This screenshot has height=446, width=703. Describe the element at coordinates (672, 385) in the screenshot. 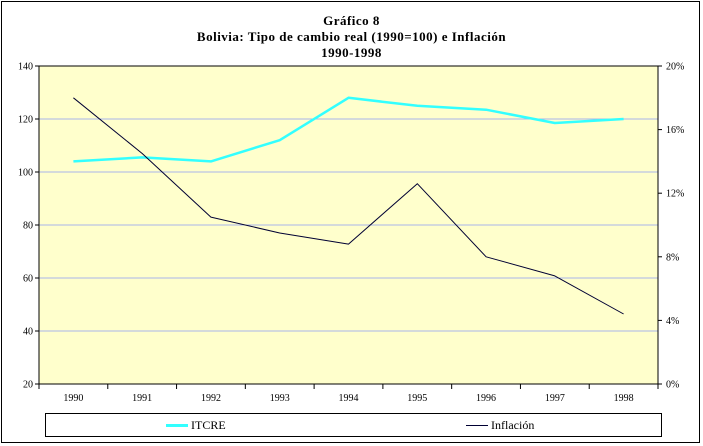

I see `y-right-tick-label: 0%` at that location.